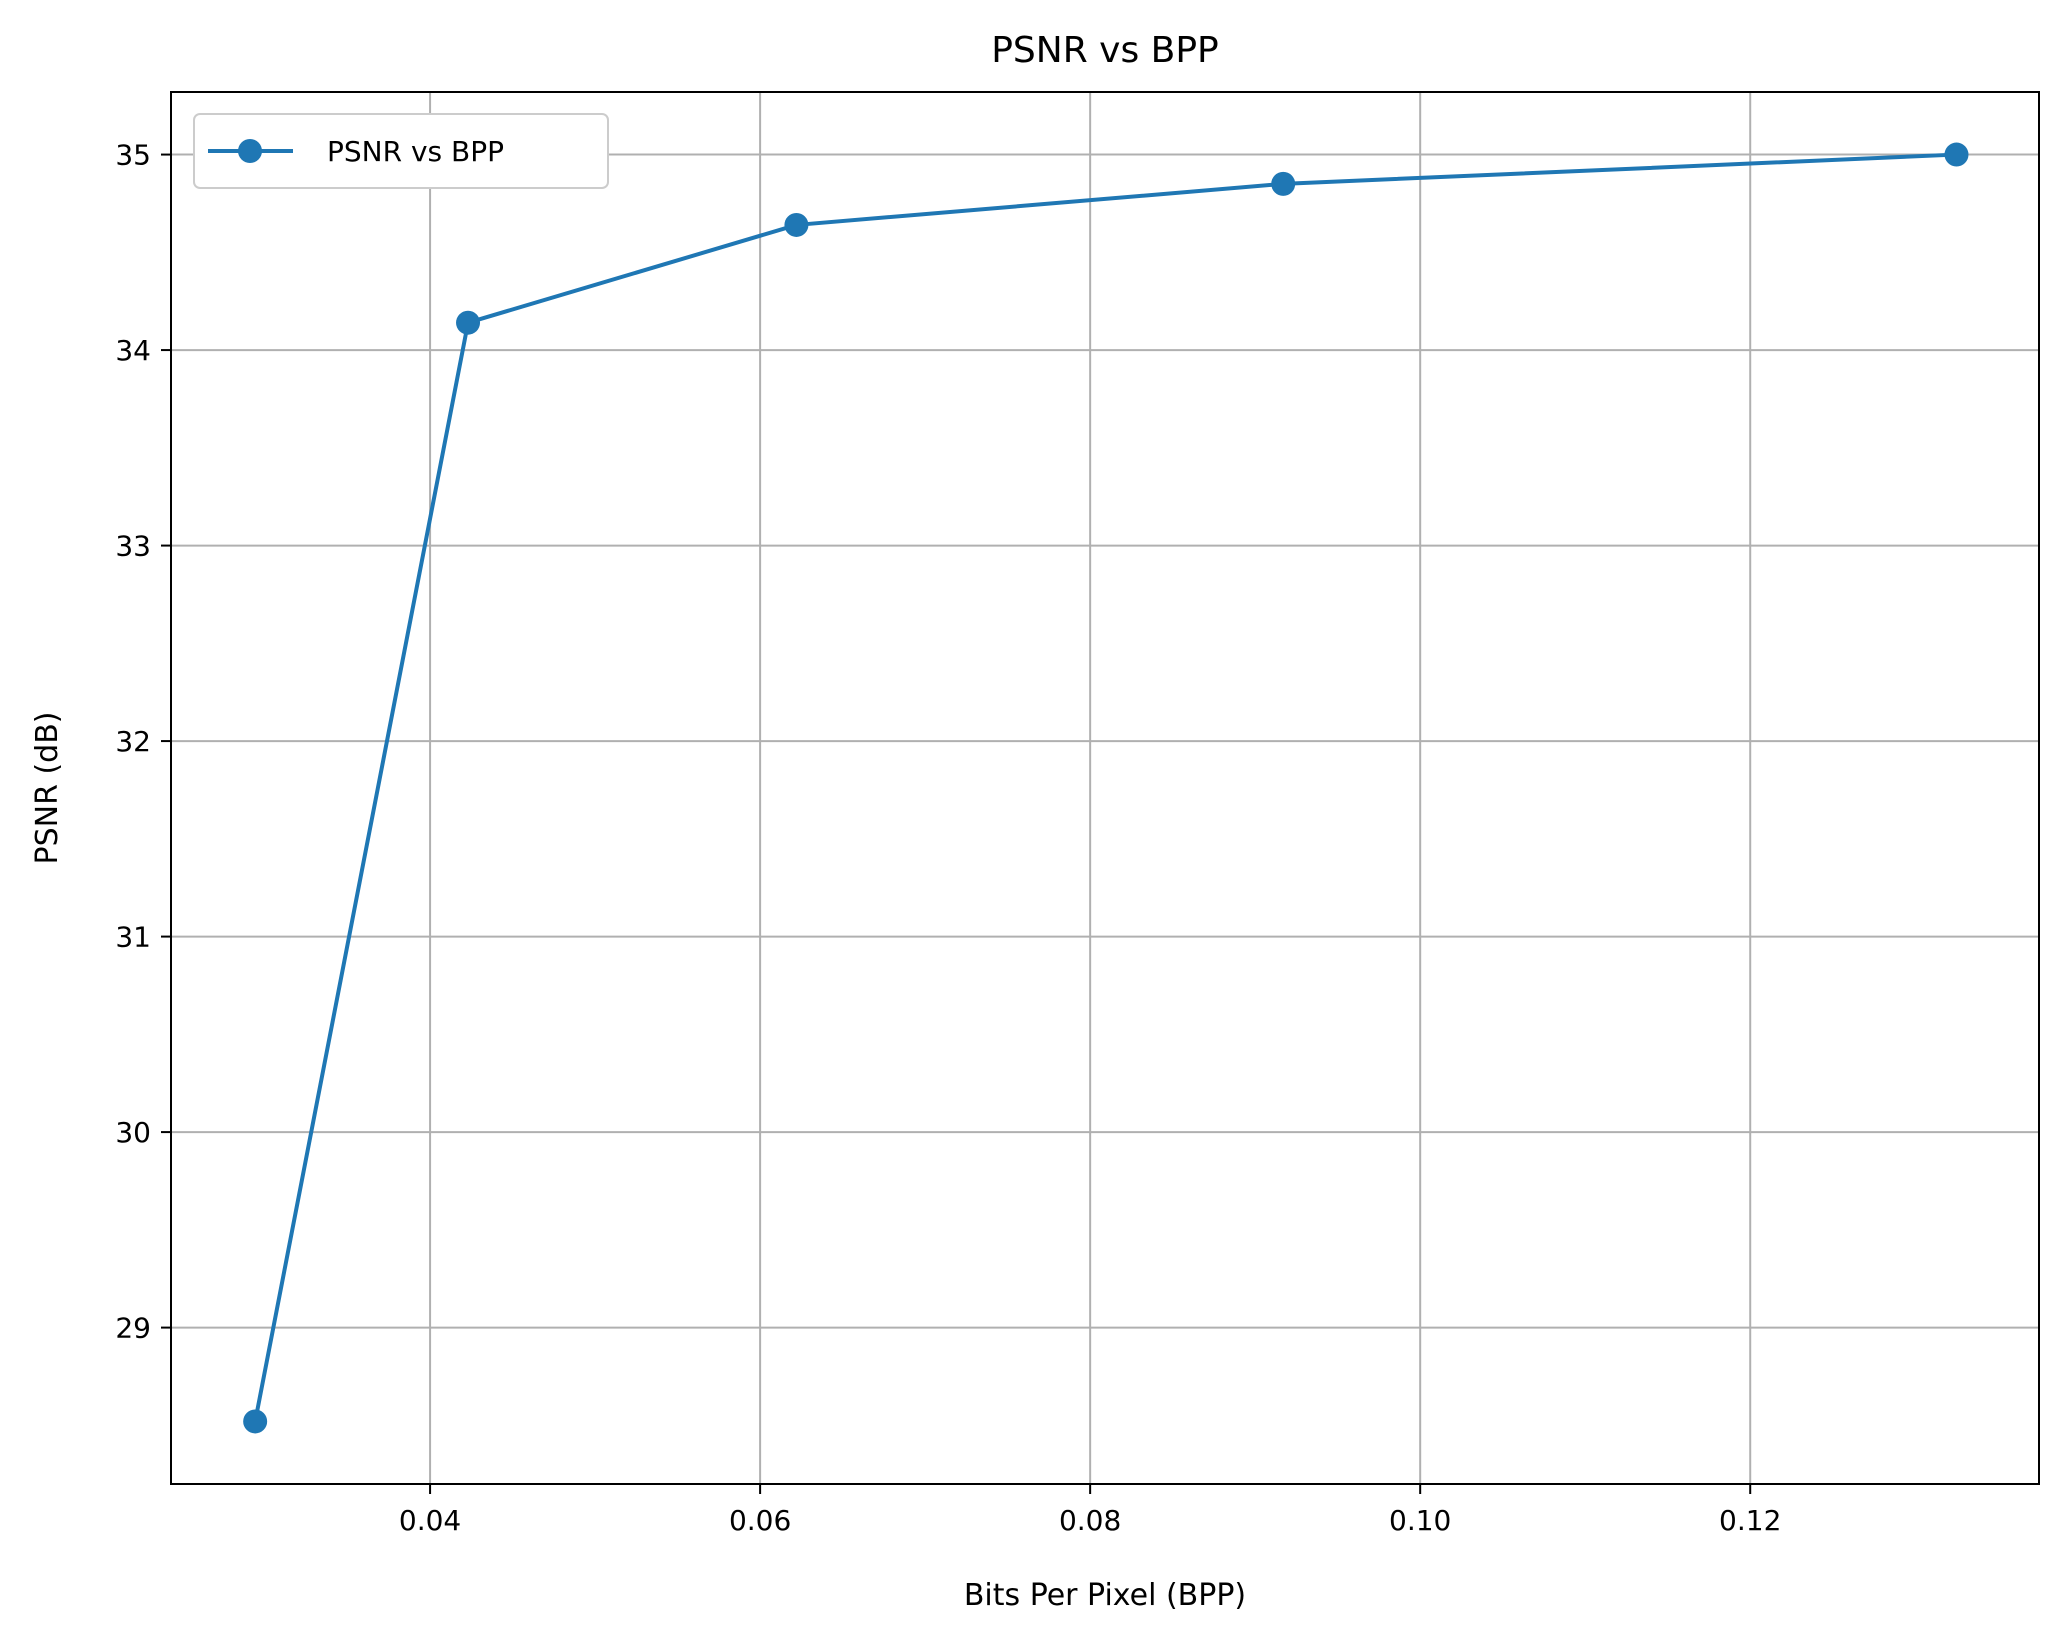  What do you see at coordinates (1420, 1520) in the screenshot?
I see `x-tick-label: 0.10` at bounding box center [1420, 1520].